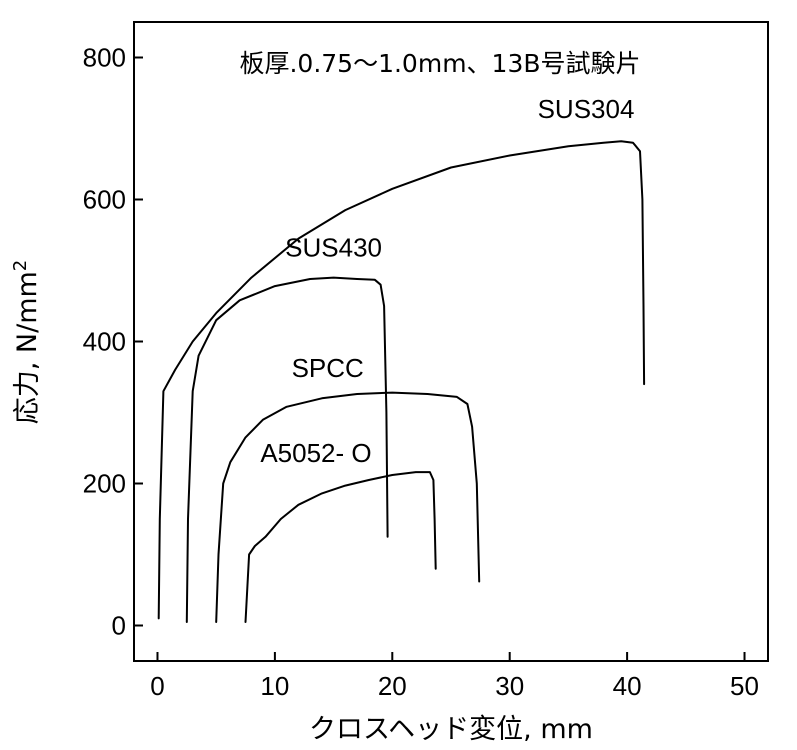 The image size is (797, 750). I want to click on x-tick-label: 30, so click(509, 686).